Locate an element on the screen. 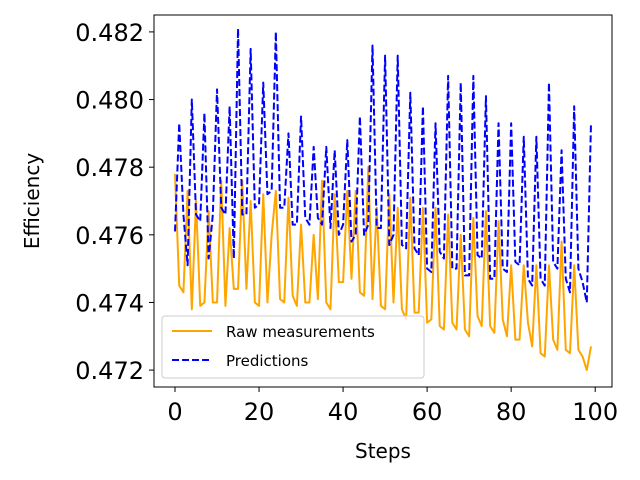 This screenshot has width=640, height=480. x-tick-label: 80 is located at coordinates (511, 412).